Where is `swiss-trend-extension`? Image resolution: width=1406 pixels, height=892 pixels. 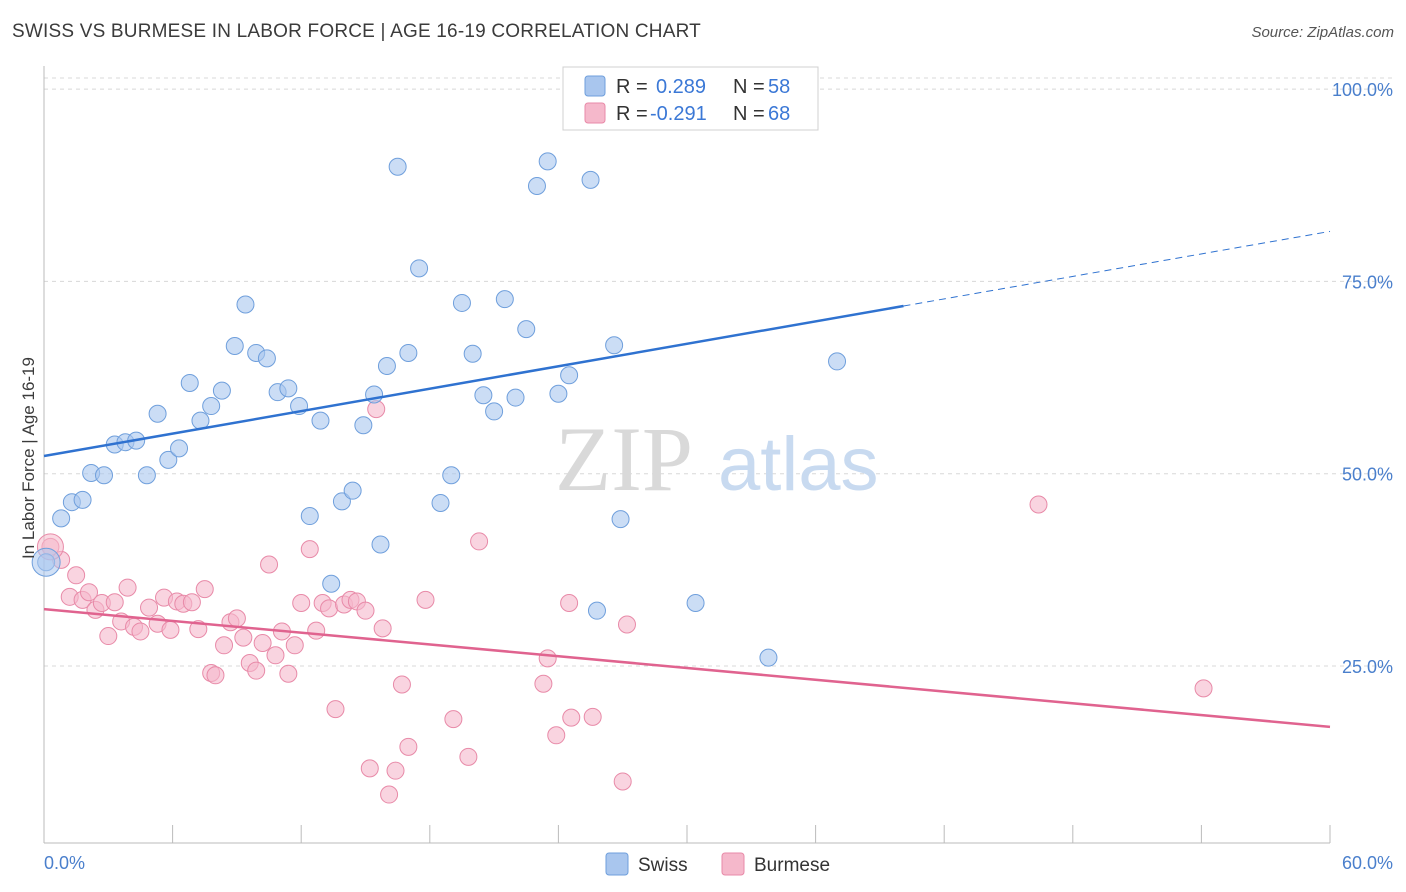
swiss-trend-extension is located at coordinates (1117, 268).